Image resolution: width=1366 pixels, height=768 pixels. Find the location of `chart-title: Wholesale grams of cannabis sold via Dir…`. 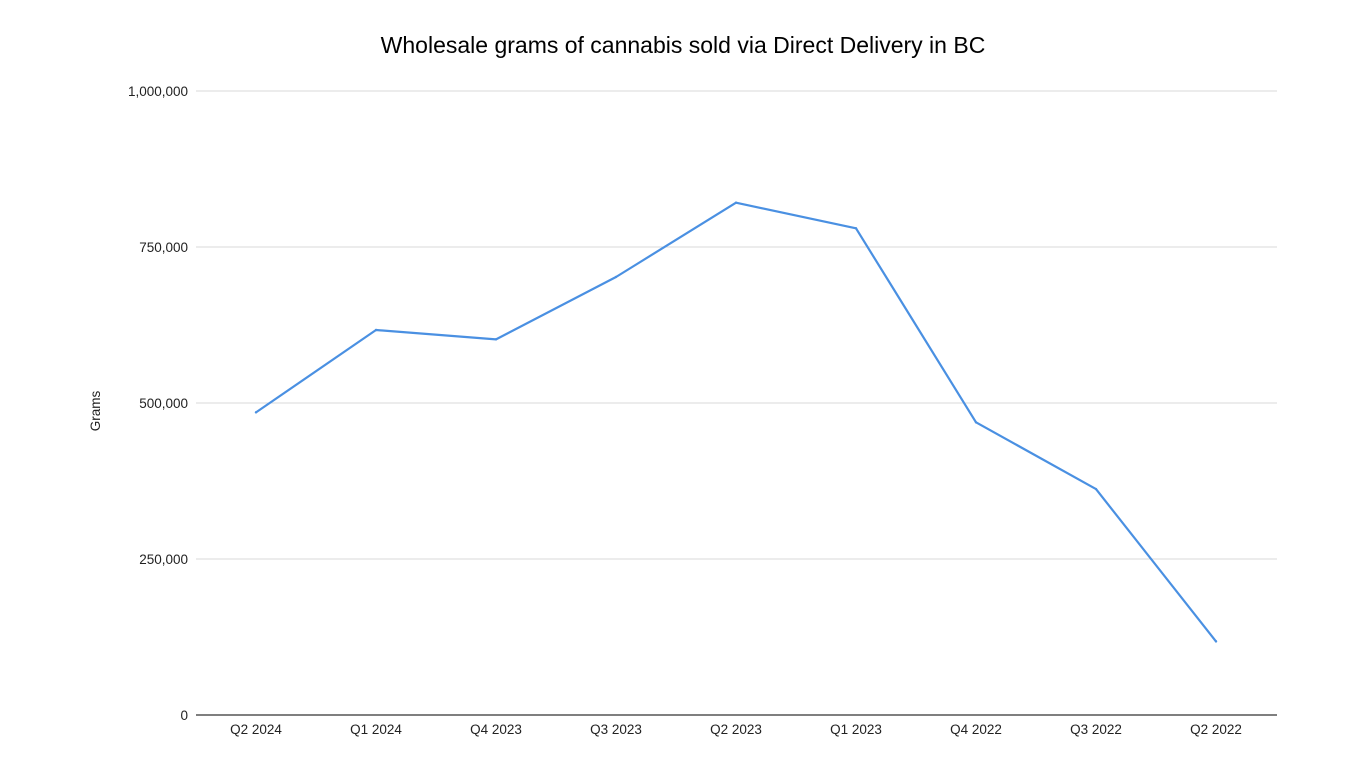

chart-title: Wholesale grams of cannabis sold via Dir… is located at coordinates (683, 45).